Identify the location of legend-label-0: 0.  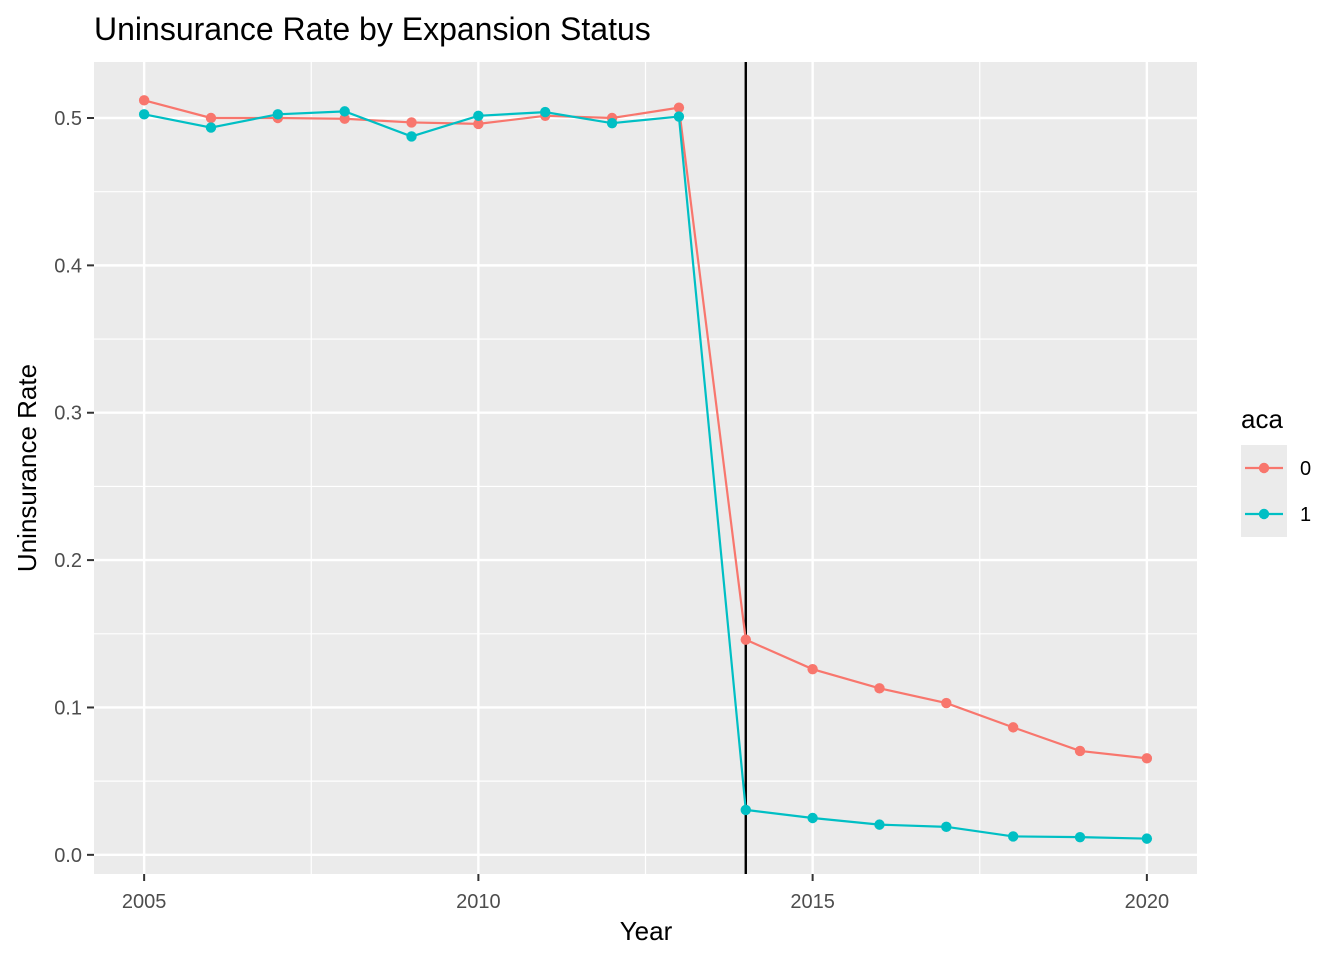
(1305, 469).